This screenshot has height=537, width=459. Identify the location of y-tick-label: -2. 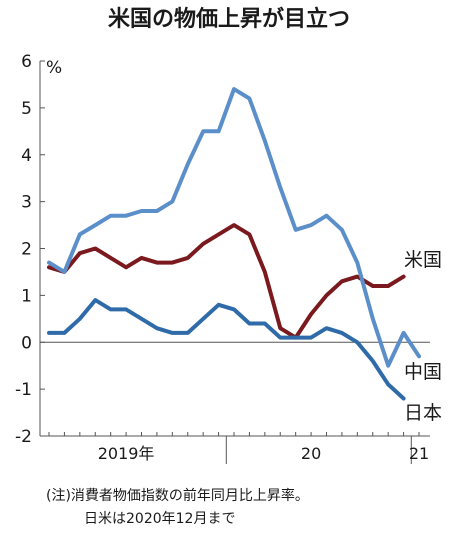
(23, 437).